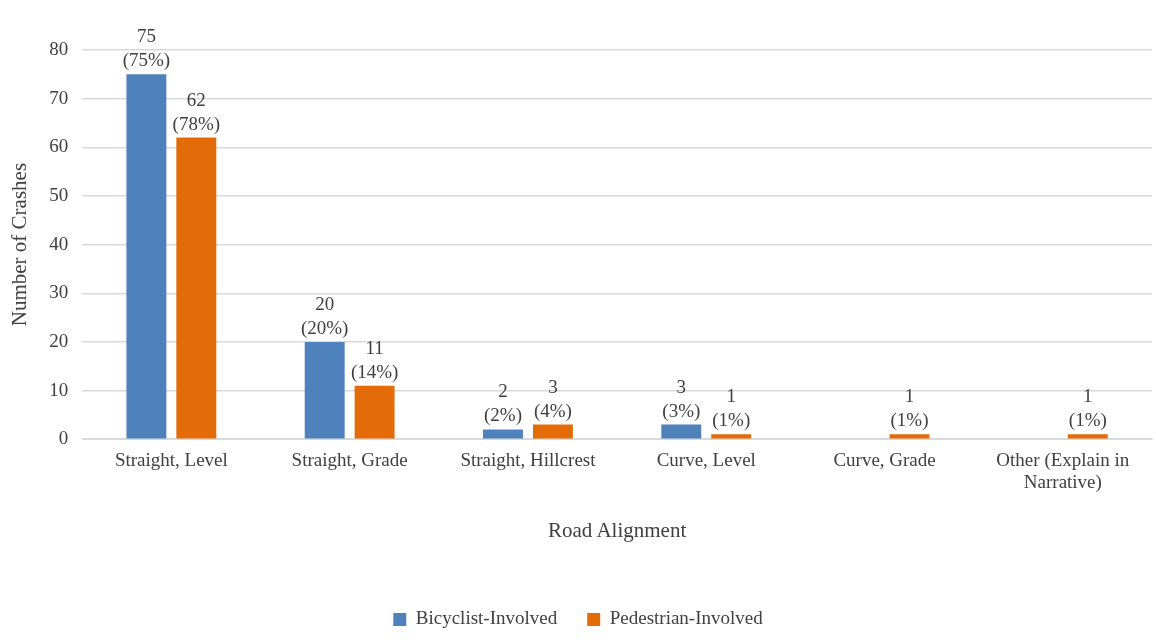 The height and width of the screenshot is (643, 1156). Describe the element at coordinates (528, 459) in the screenshot. I see `x-tick-label: Straight, Hillcrest` at that location.